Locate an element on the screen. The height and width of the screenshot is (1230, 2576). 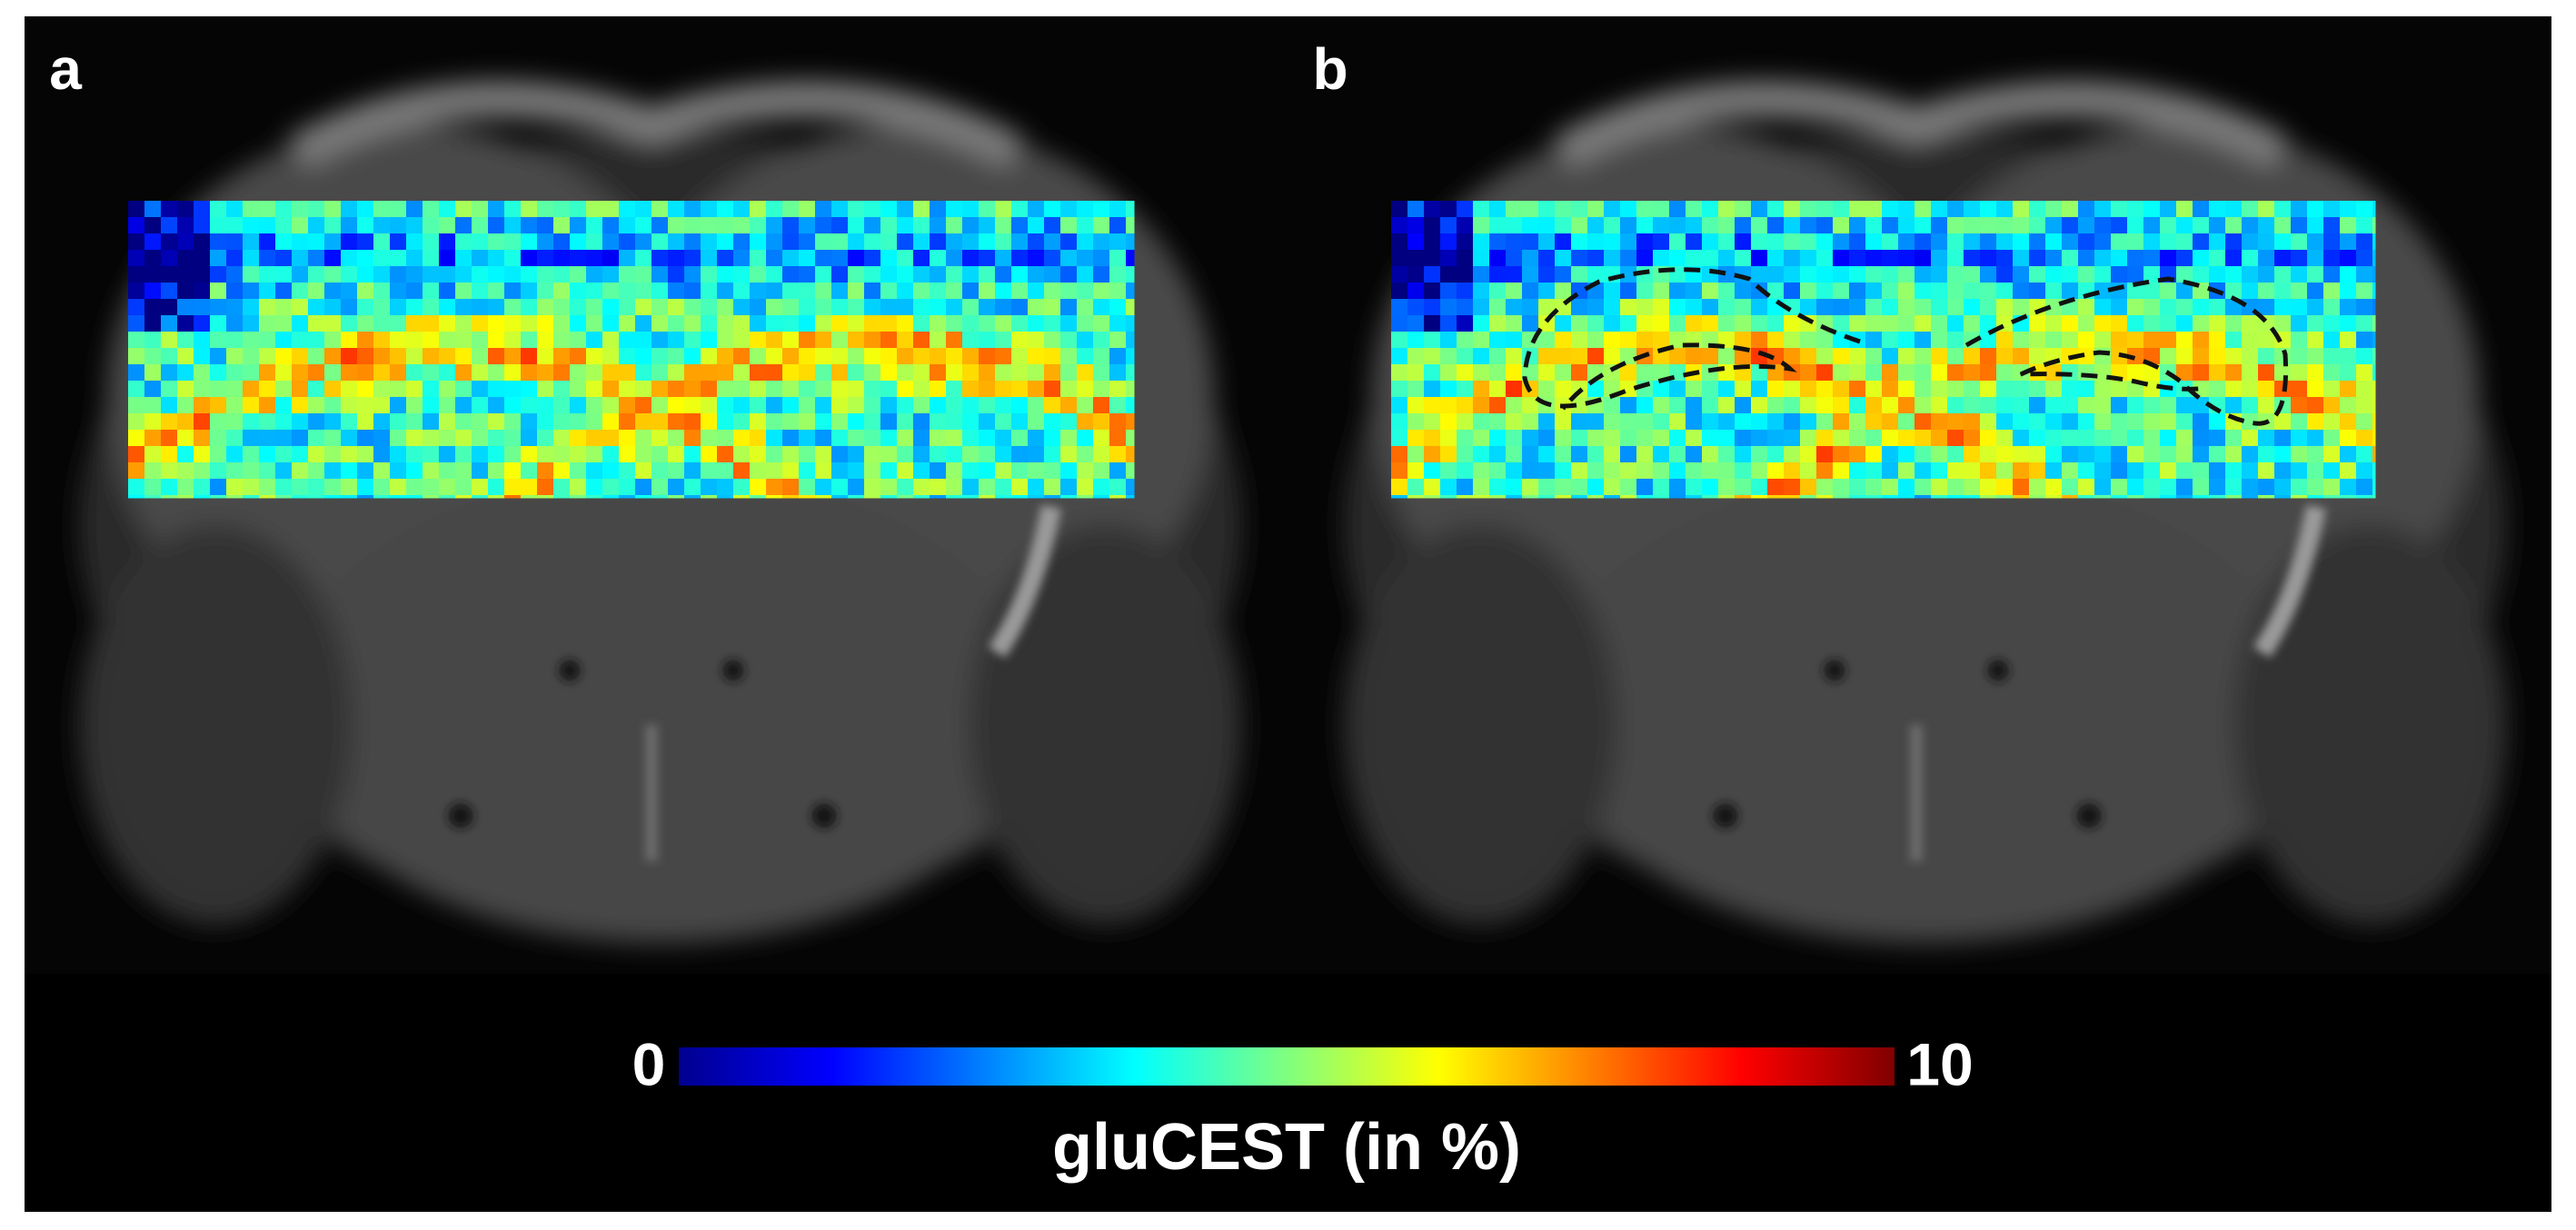
colorbar-max-label: 10 is located at coordinates (1939, 1063).